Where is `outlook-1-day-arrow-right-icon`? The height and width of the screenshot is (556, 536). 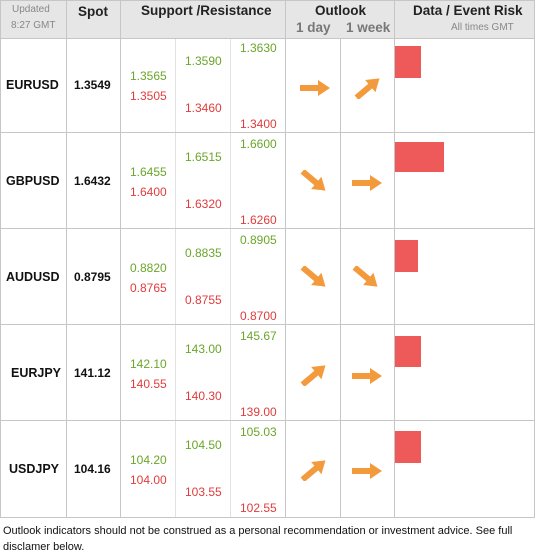
outlook-1-day-arrow-right-icon is located at coordinates (315, 88).